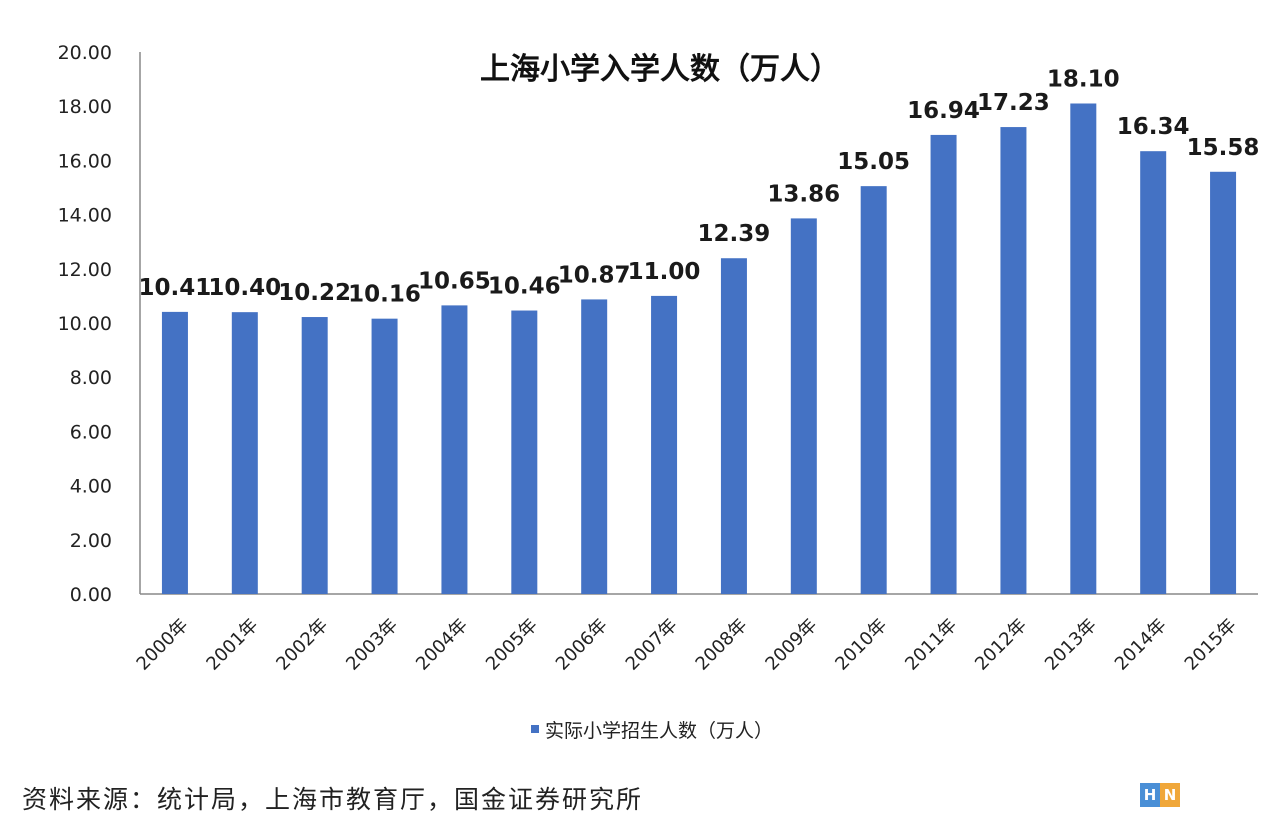 This screenshot has height=824, width=1278. I want to click on data-label: 10.40, so click(244, 288).